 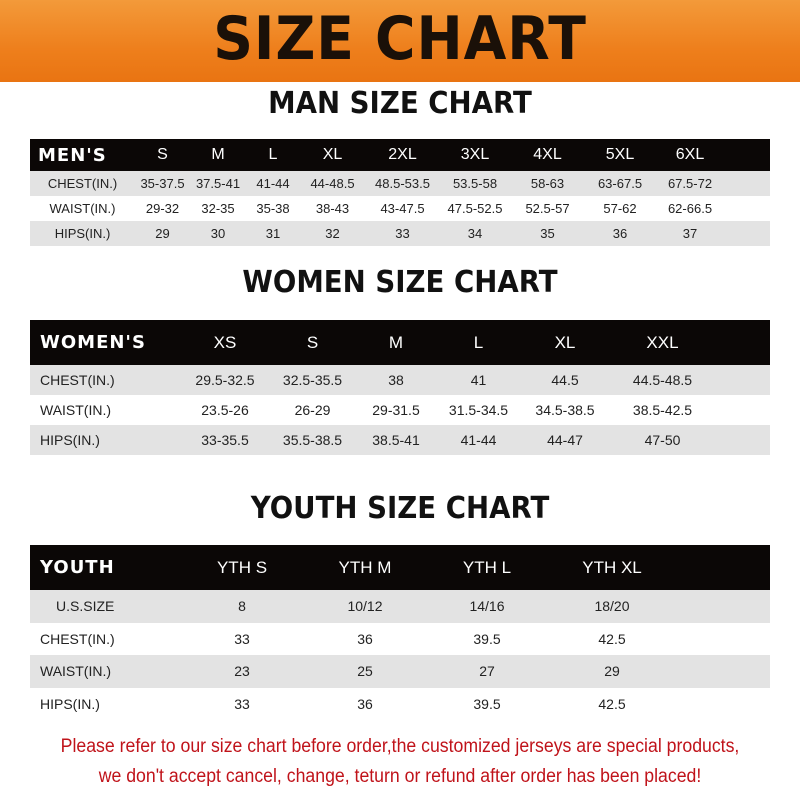 What do you see at coordinates (662, 410) in the screenshot?
I see `size-value: 38.5-42.5` at bounding box center [662, 410].